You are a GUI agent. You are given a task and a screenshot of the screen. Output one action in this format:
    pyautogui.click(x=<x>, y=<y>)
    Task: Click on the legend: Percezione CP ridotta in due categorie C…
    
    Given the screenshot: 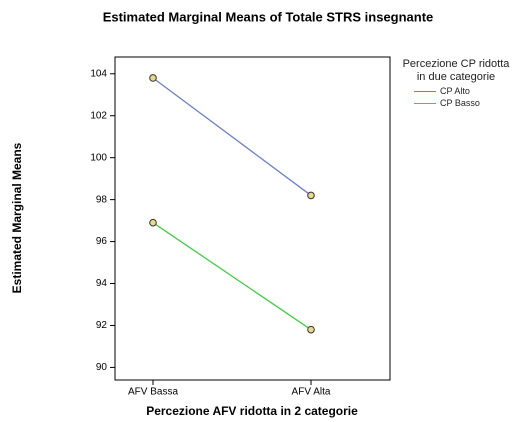 What is the action you would take?
    pyautogui.click(x=456, y=83)
    